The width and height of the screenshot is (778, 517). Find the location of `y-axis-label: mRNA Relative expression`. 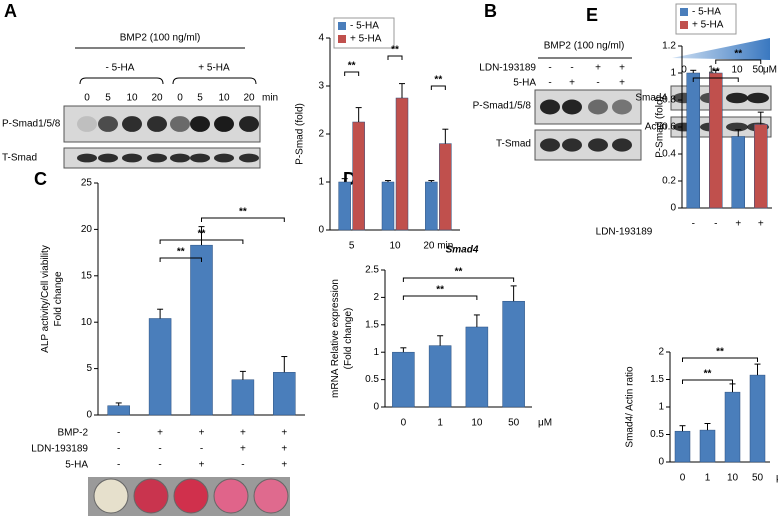

y-axis-label: mRNA Relative expression is located at coordinates (335, 338).